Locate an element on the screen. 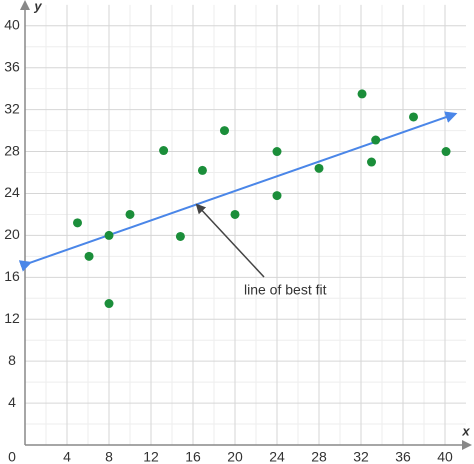 The image size is (474, 464). x-tick-label: 20 is located at coordinates (235, 456).